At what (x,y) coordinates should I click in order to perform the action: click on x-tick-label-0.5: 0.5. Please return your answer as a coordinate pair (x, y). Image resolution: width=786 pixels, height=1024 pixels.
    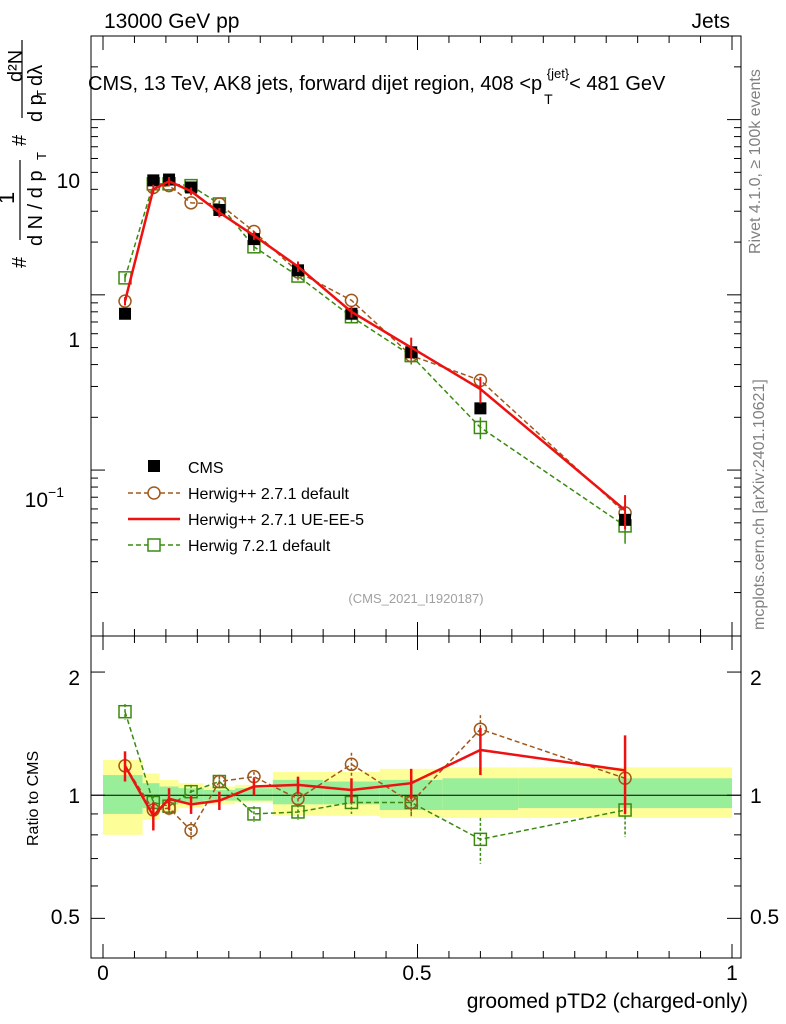
    Looking at the image, I should click on (416, 973).